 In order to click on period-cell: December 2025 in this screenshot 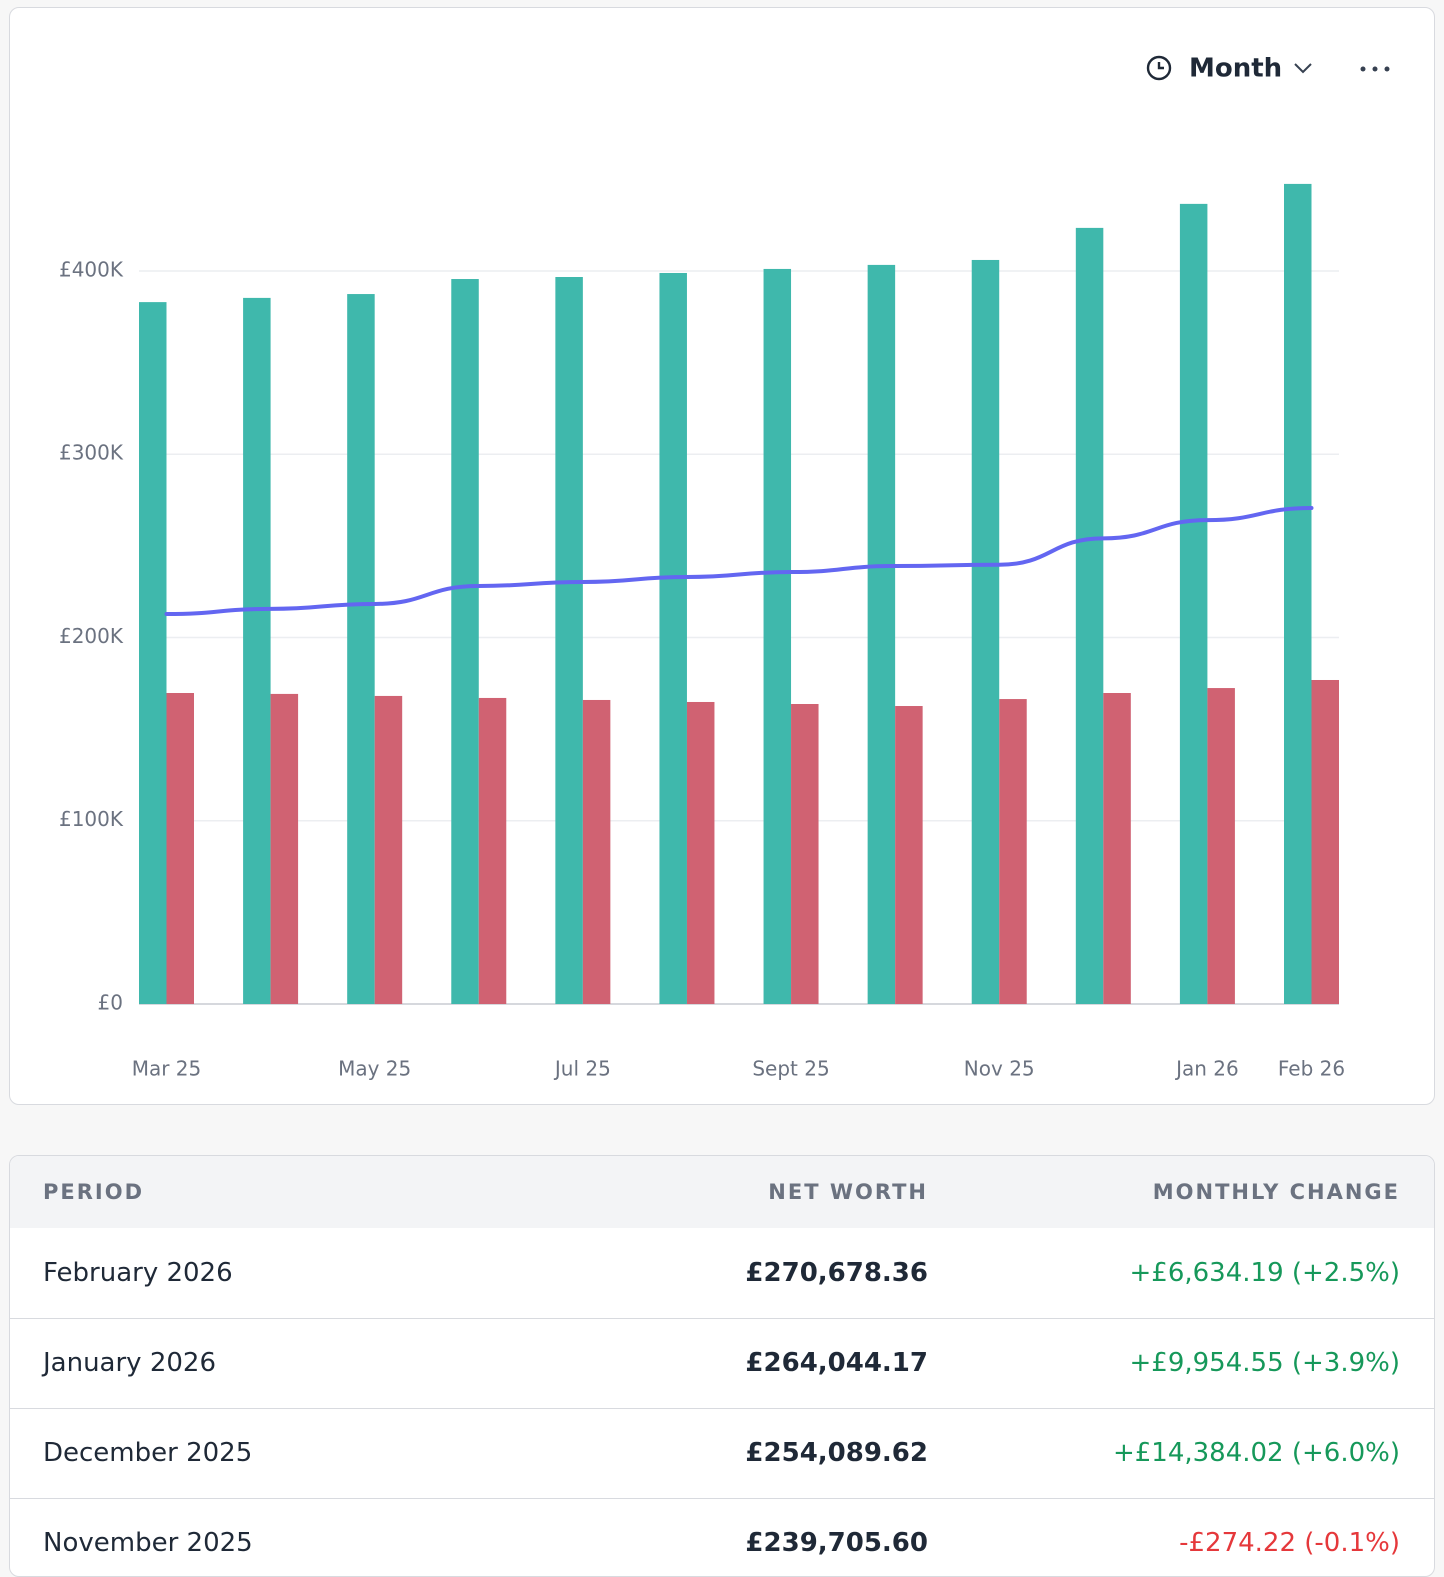, I will do `click(148, 1453)`.